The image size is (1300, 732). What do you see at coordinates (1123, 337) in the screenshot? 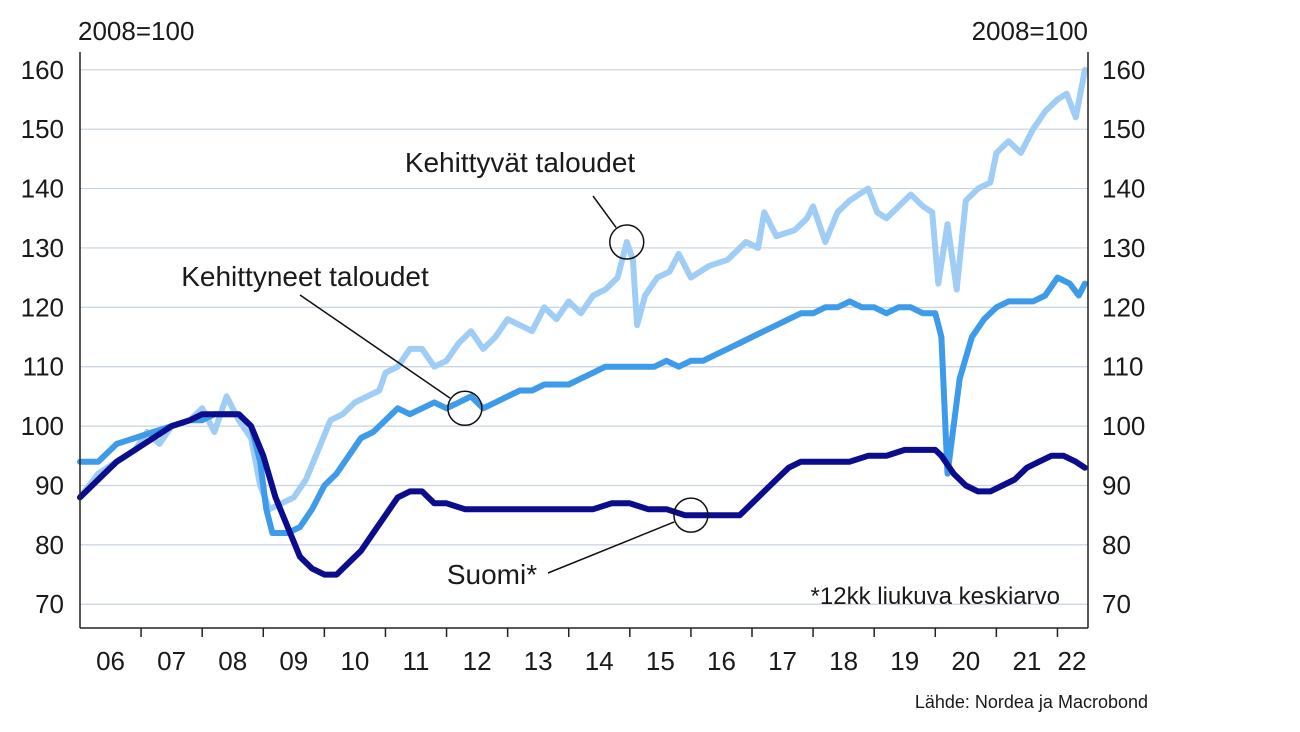
I see `y-tick-labels-right: 70 80 90 100 110 120 130 140 150 160` at bounding box center [1123, 337].